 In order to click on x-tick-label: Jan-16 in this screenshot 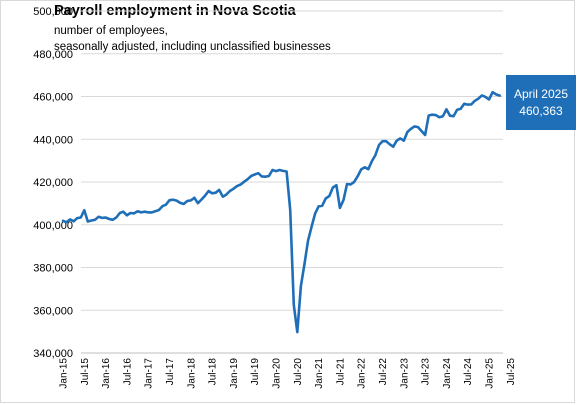, I will do `click(106, 373)`.